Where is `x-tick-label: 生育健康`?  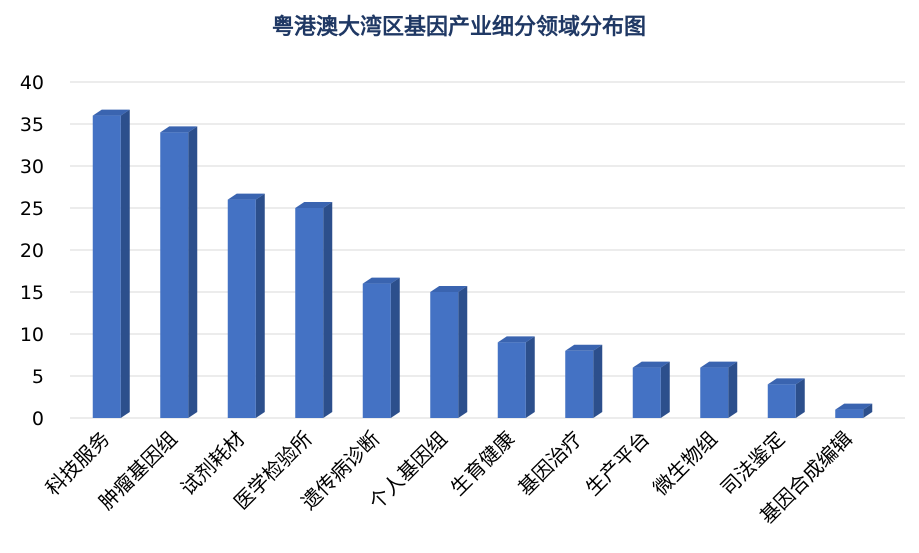
x-tick-label: 生育健康 is located at coordinates (483, 464).